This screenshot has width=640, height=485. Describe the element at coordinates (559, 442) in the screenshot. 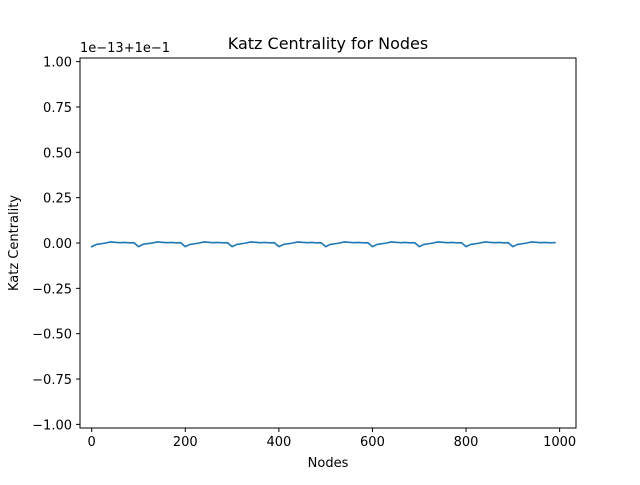

I see `x-tick-label: 1000` at that location.